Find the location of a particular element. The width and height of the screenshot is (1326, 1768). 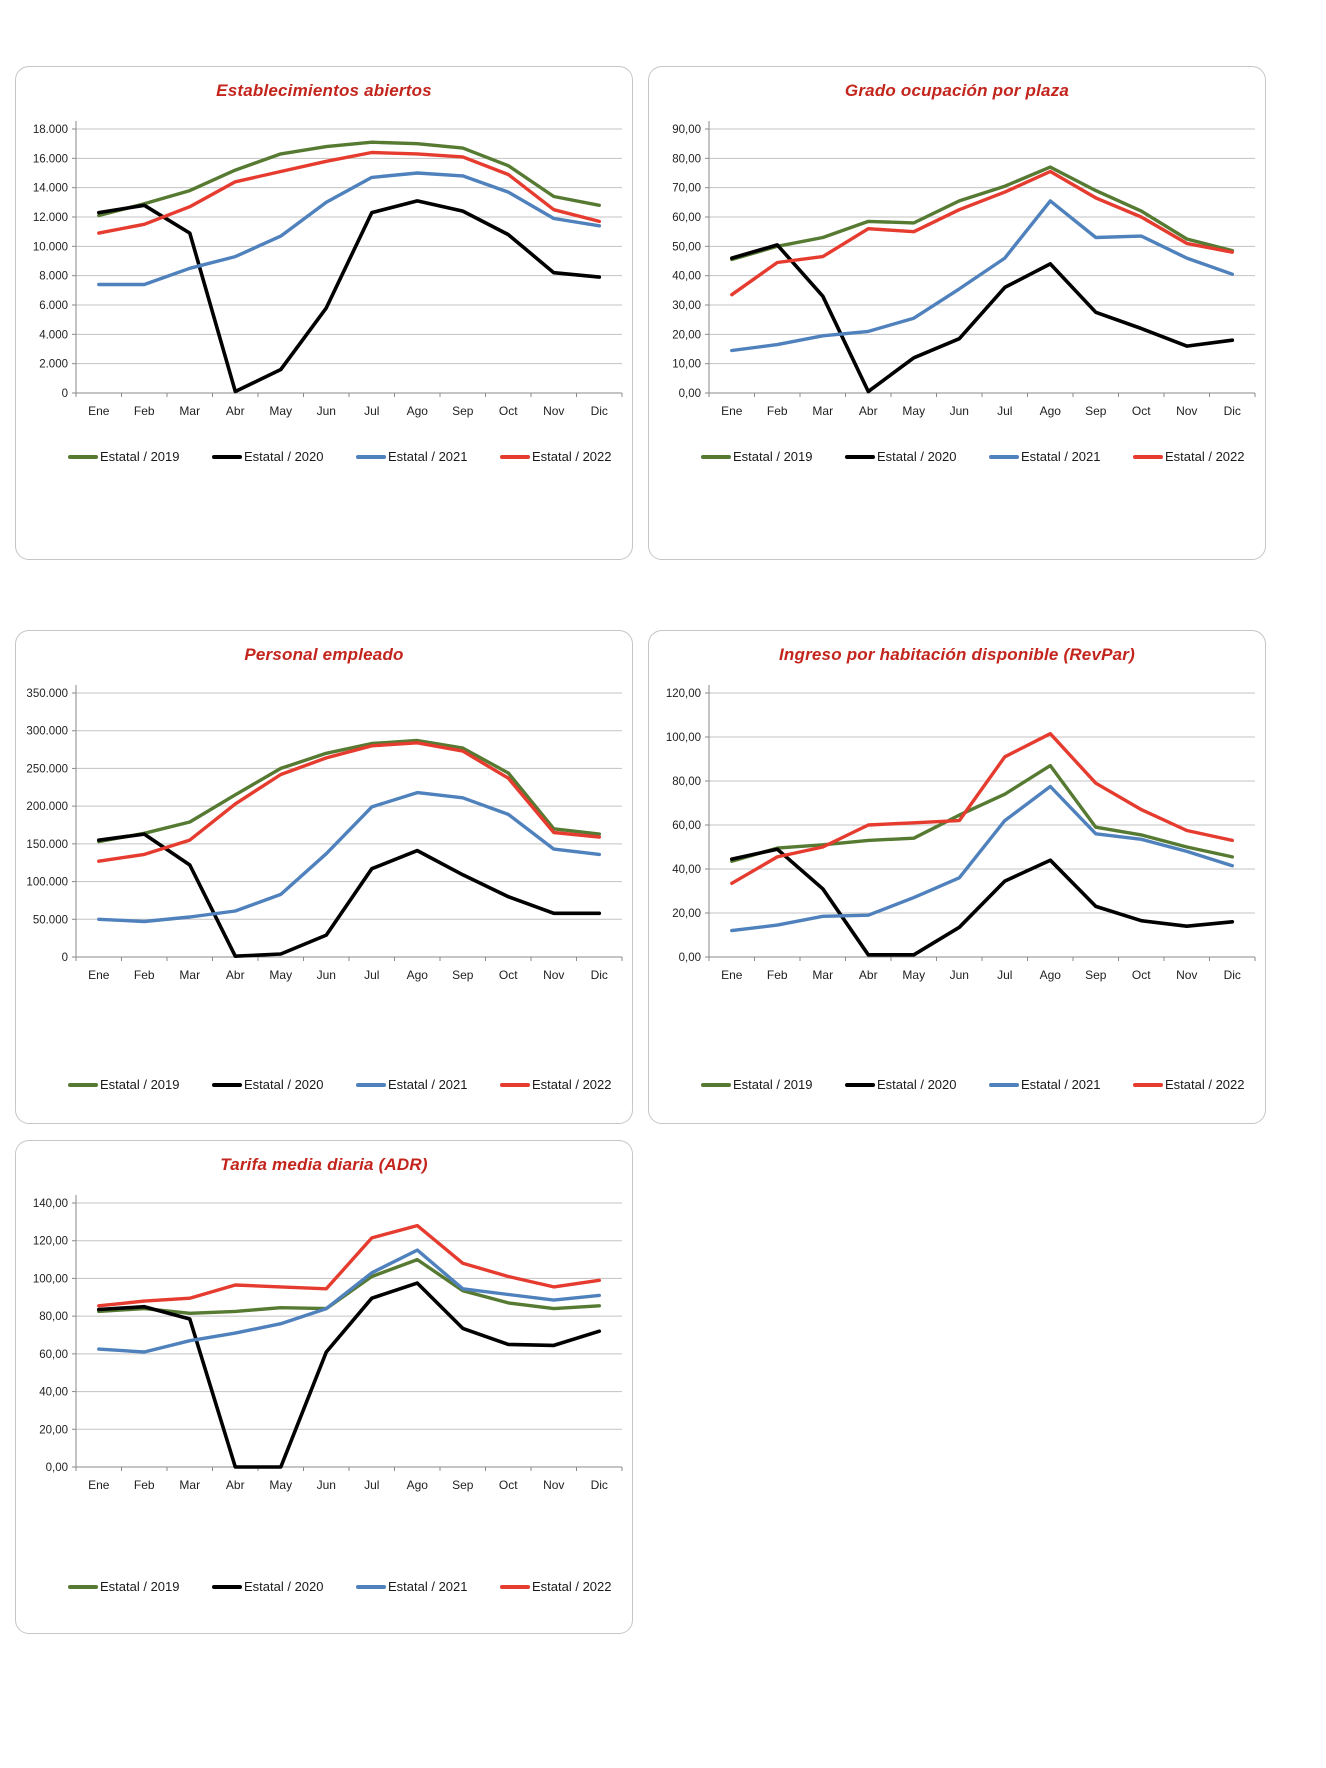

y-axis-tick-label: 0 is located at coordinates (65, 394).